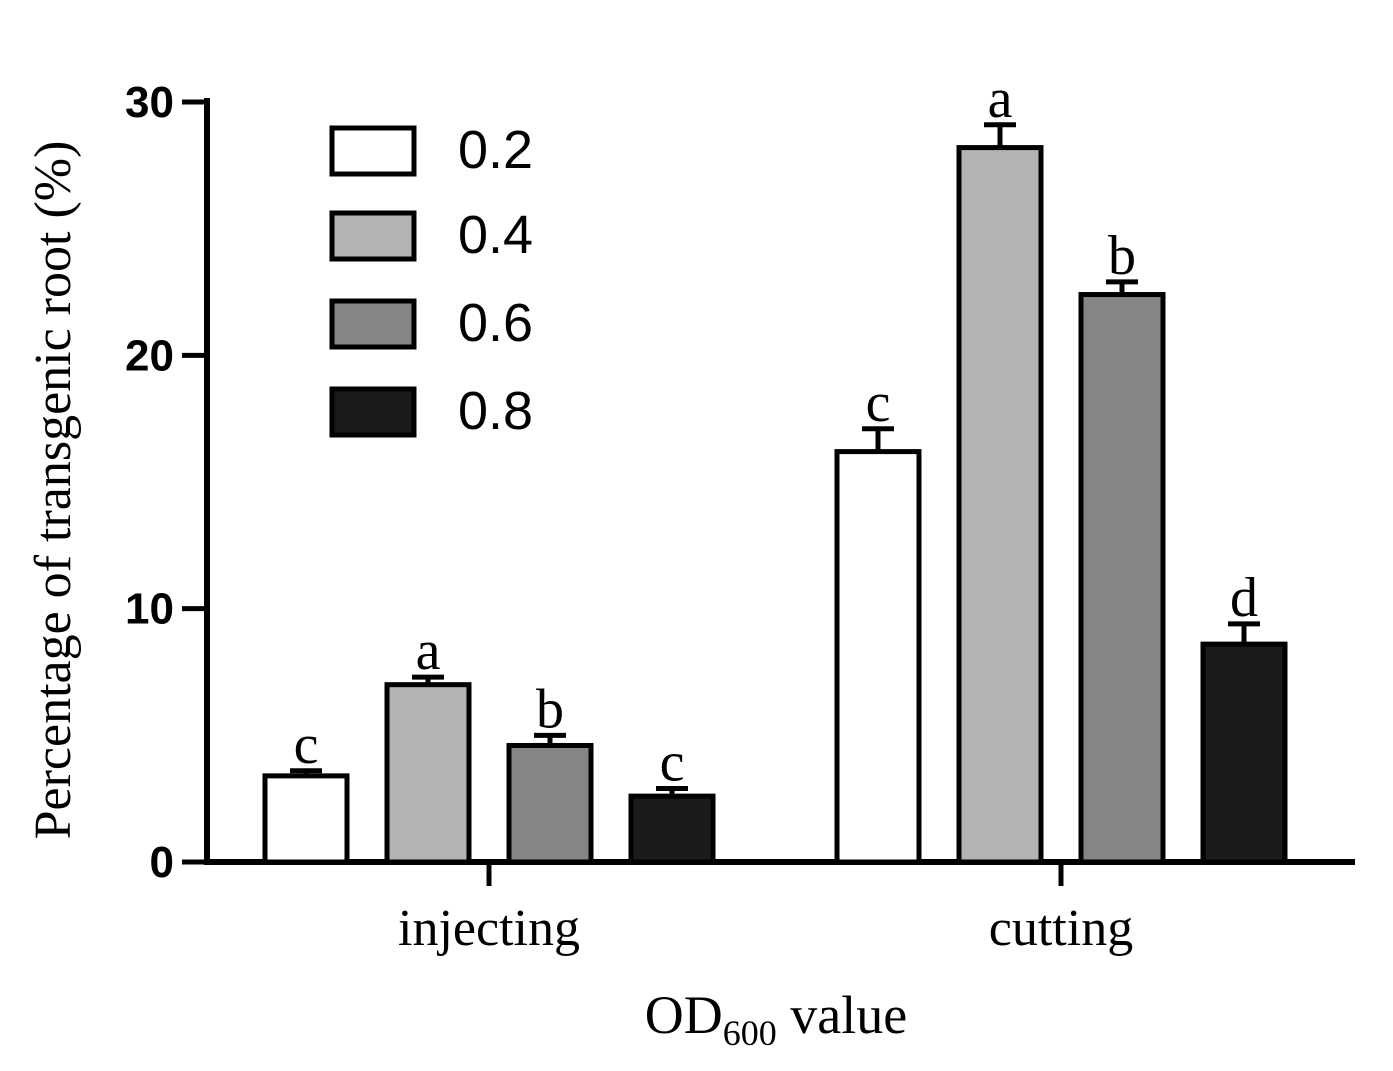 The width and height of the screenshot is (1393, 1071). What do you see at coordinates (306, 819) in the screenshot?
I see `bar-injecting-0.2` at bounding box center [306, 819].